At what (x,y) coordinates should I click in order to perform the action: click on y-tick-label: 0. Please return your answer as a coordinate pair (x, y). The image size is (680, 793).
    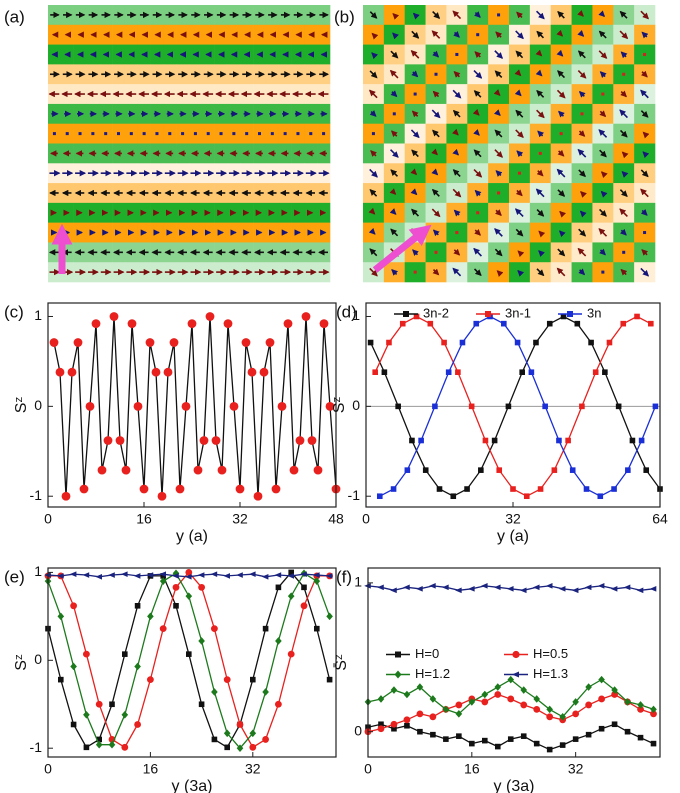
    Looking at the image, I should click on (38, 659).